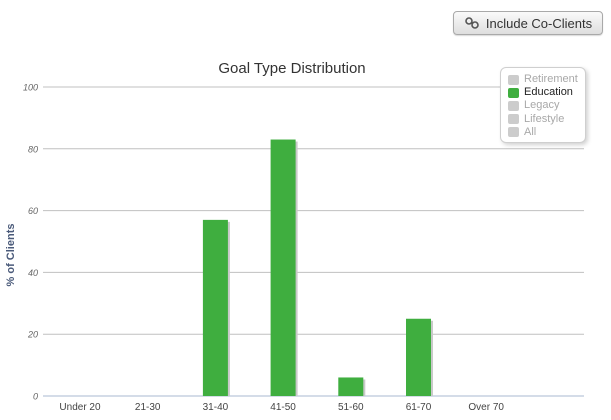 Image resolution: width=611 pixels, height=420 pixels. What do you see at coordinates (35, 397) in the screenshot?
I see `y-tick-label: 0` at bounding box center [35, 397].